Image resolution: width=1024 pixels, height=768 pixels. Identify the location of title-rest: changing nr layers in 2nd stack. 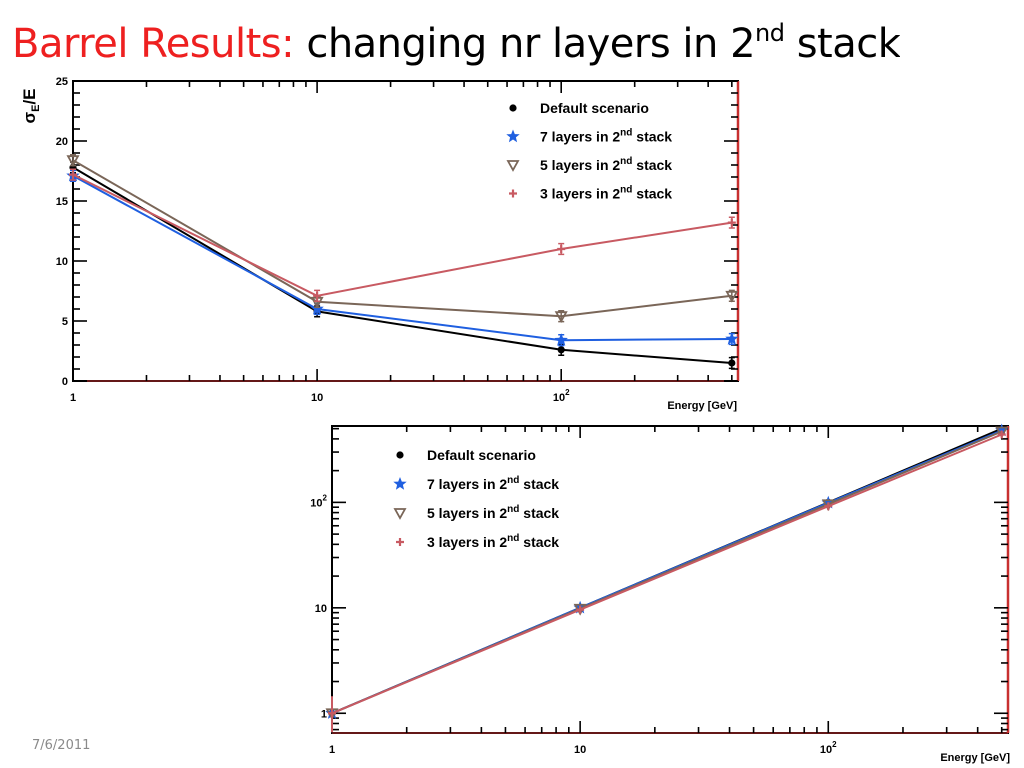
(603, 43).